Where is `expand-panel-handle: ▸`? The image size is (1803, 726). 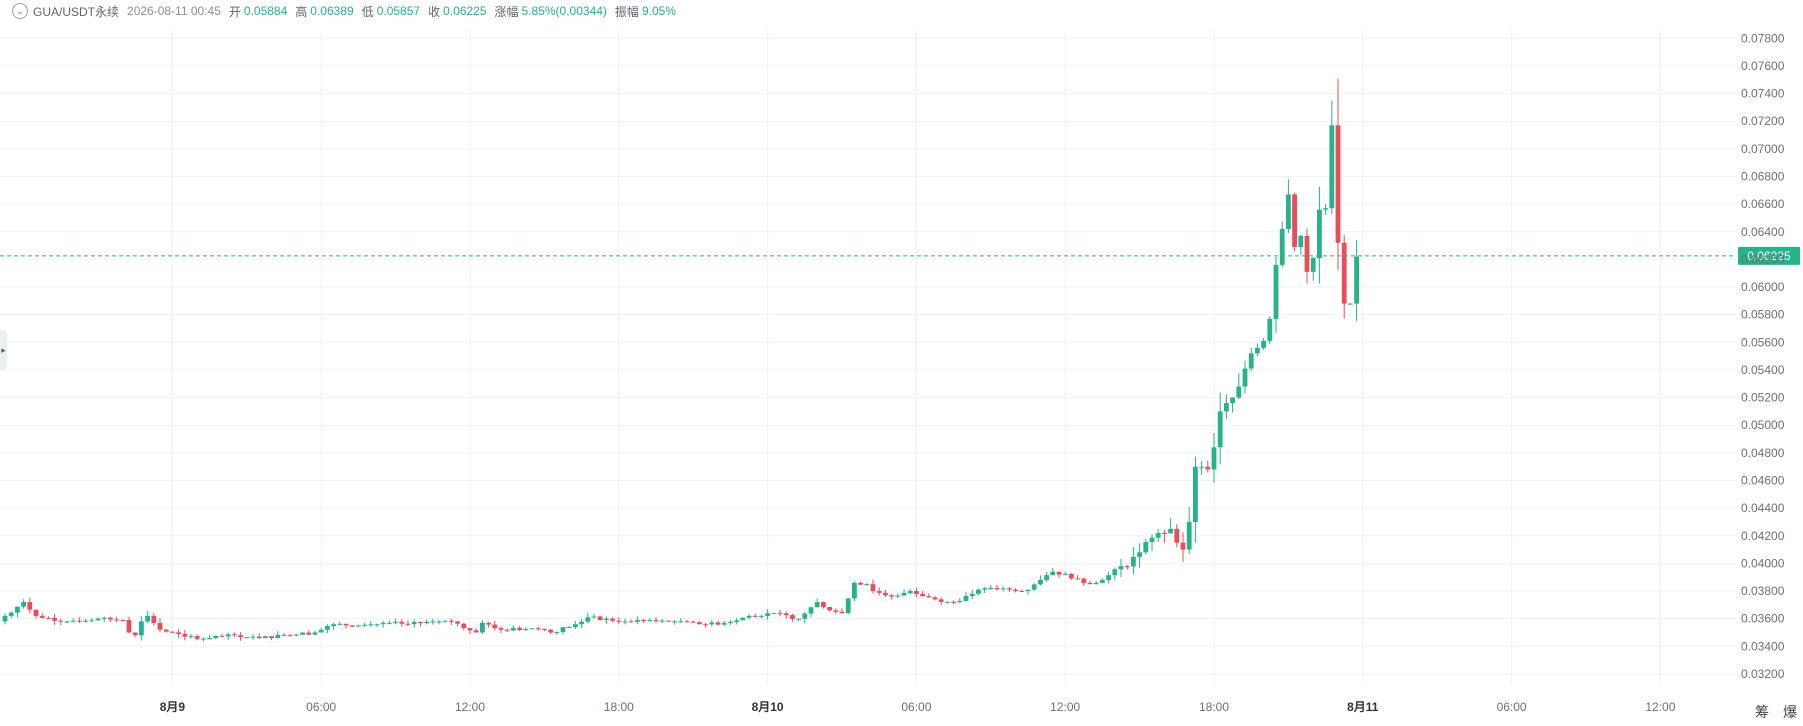
expand-panel-handle: ▸ is located at coordinates (3, 350).